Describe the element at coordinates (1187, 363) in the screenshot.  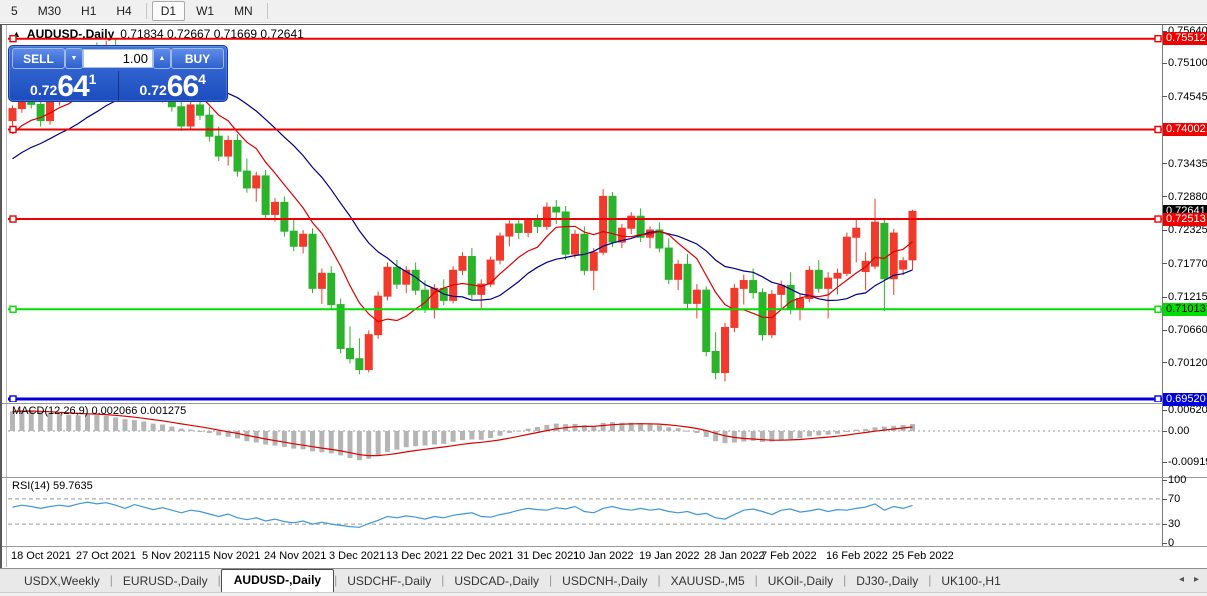
I see `price-axis-label: 0.70120` at that location.